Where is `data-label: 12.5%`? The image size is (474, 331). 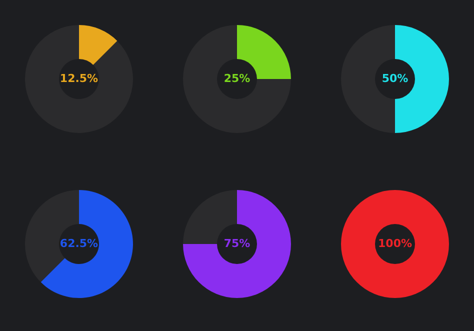 data-label: 12.5% is located at coordinates (79, 78).